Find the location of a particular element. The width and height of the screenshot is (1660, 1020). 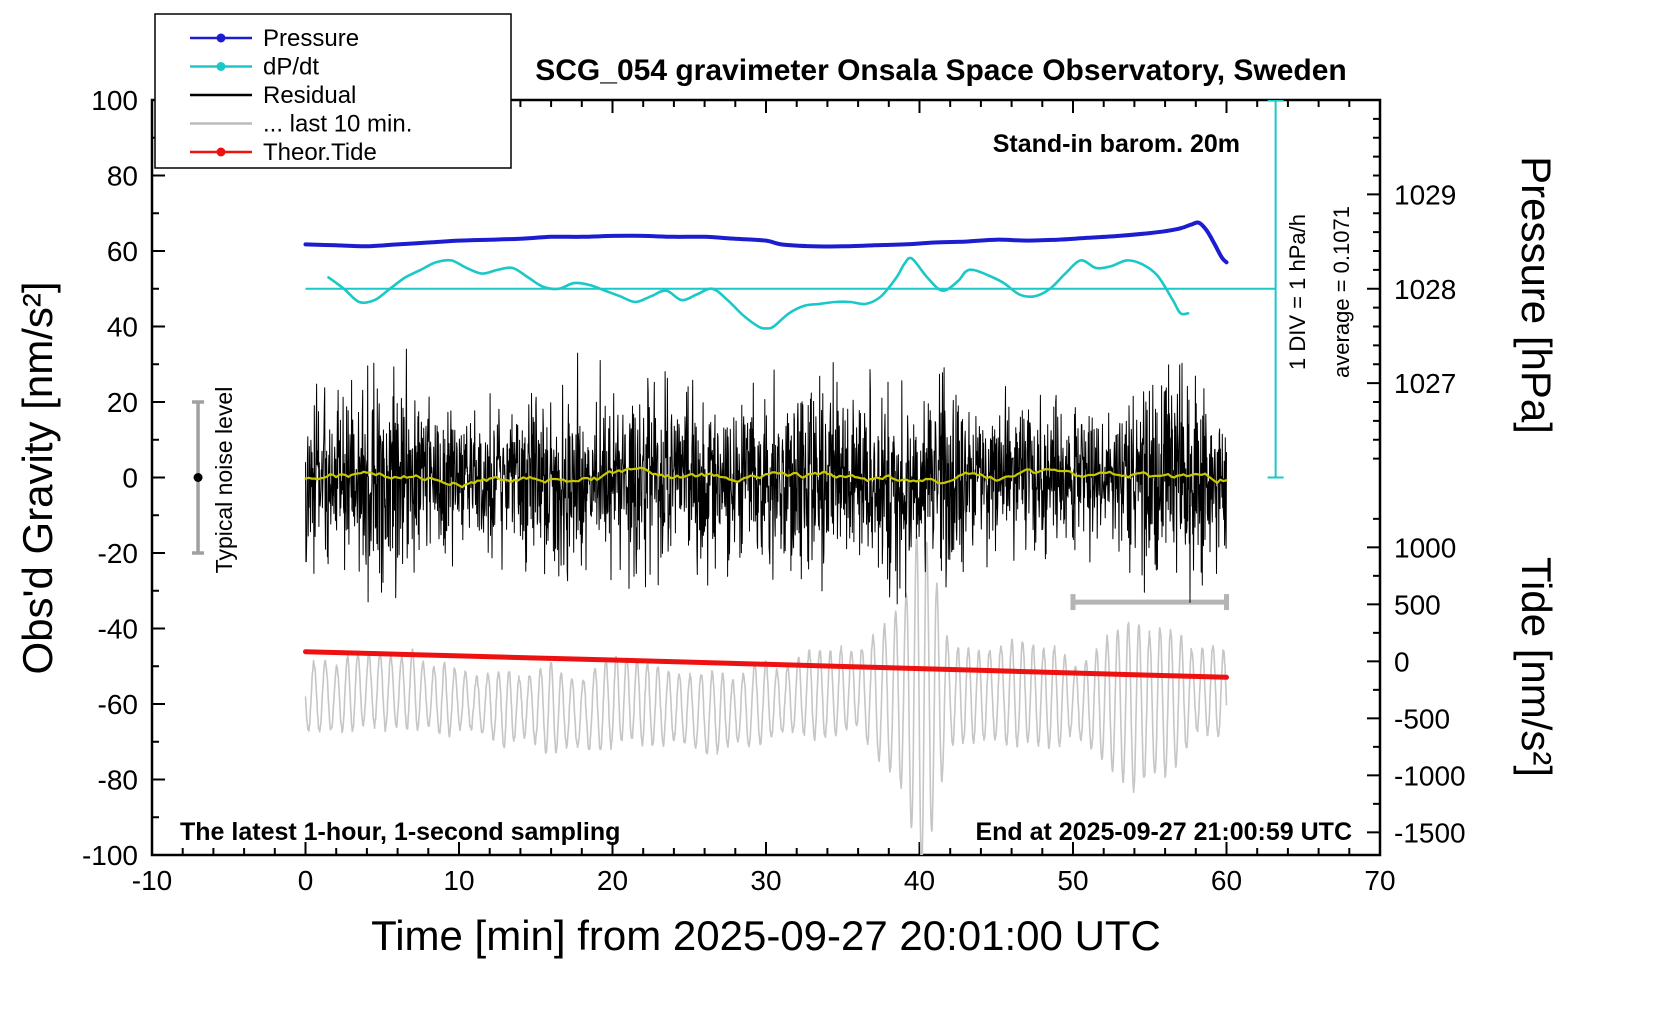

x-tick-label: 30 is located at coordinates (765, 880).